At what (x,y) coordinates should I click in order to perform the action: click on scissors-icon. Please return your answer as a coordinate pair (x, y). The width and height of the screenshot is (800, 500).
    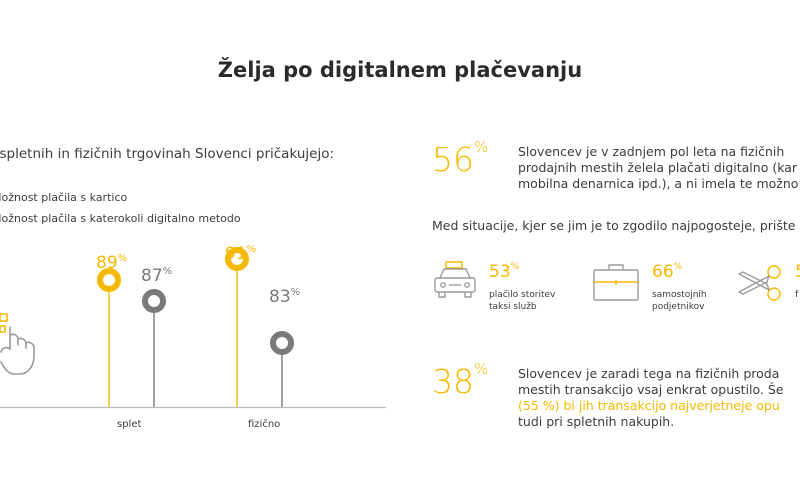
    Looking at the image, I should click on (759, 283).